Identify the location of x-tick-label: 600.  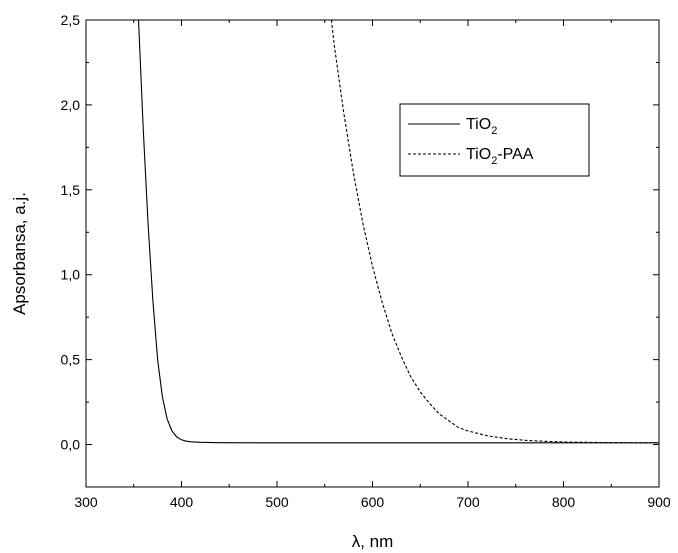
(373, 502).